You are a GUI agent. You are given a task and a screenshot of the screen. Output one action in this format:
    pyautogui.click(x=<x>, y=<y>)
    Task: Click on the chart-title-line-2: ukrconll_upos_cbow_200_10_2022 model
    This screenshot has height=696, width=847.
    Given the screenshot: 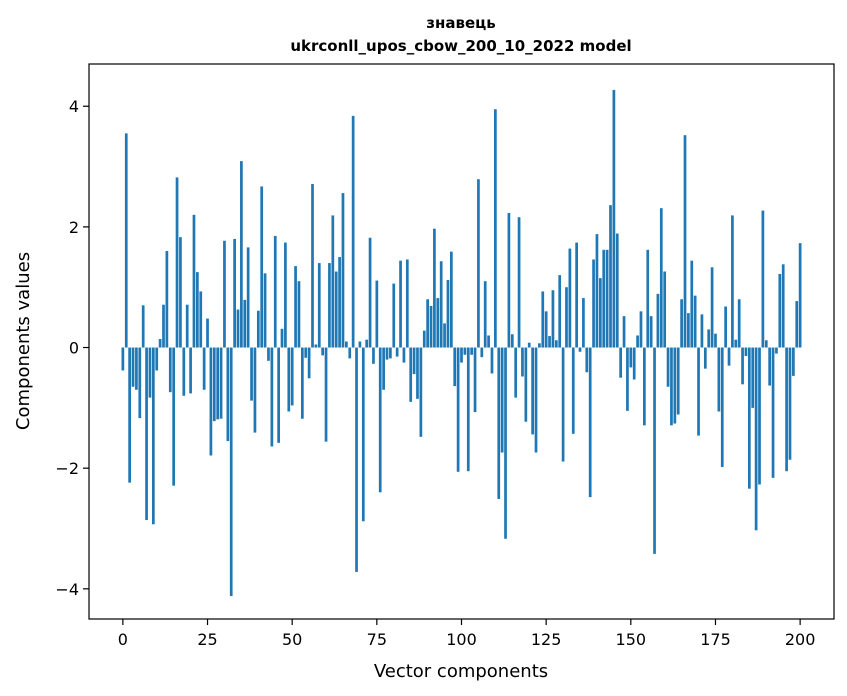 What is the action you would take?
    pyautogui.click(x=460, y=46)
    